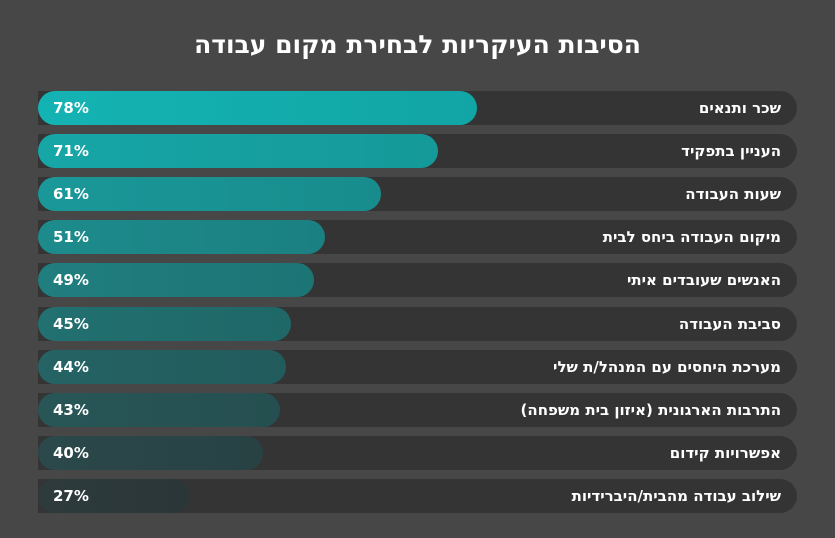 This screenshot has width=835, height=538. Describe the element at coordinates (417, 409) in the screenshot. I see `bar-track: 43% התרבות הארגונית (איזון בית משפחה)` at that location.